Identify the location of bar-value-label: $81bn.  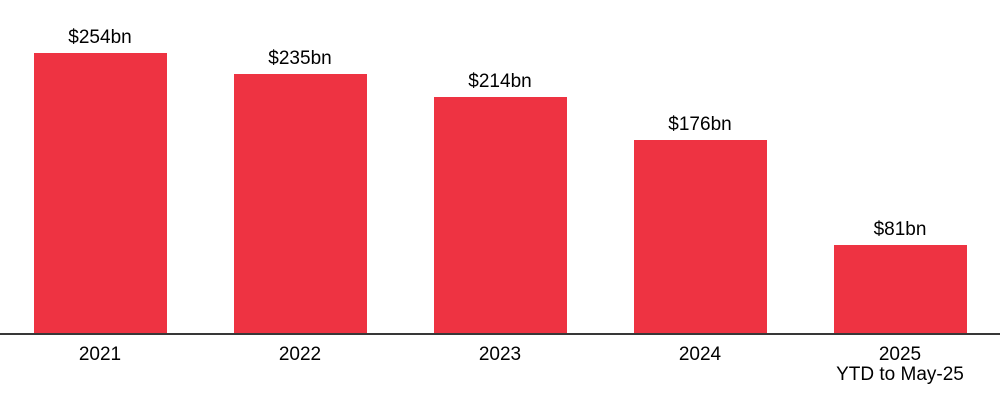
(900, 229).